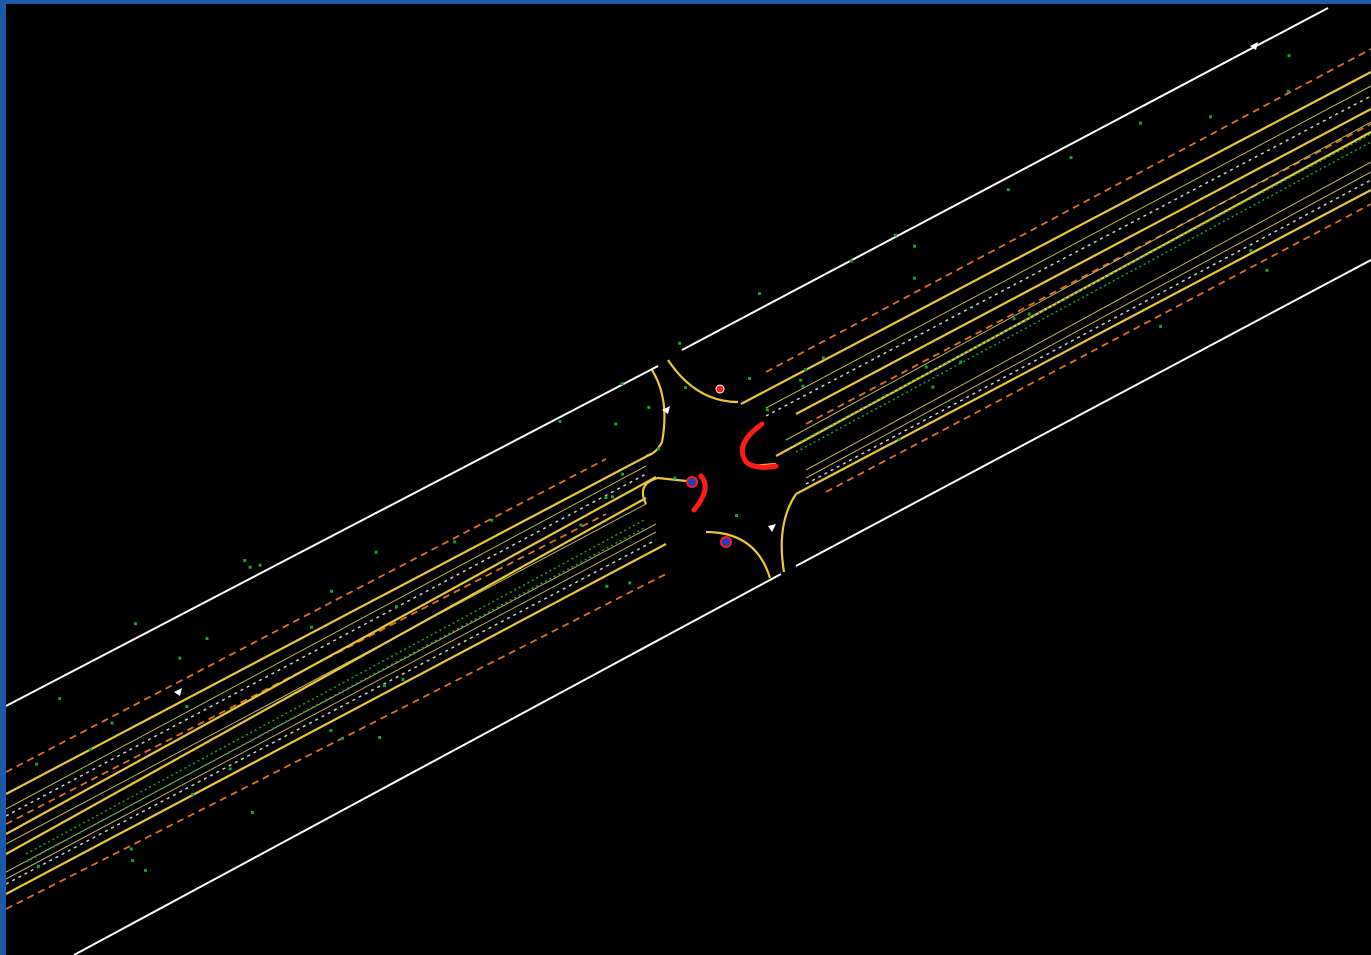 Image resolution: width=1371 pixels, height=955 pixels. Describe the element at coordinates (738, 554) in the screenshot. I see `sw-curb-return` at that location.